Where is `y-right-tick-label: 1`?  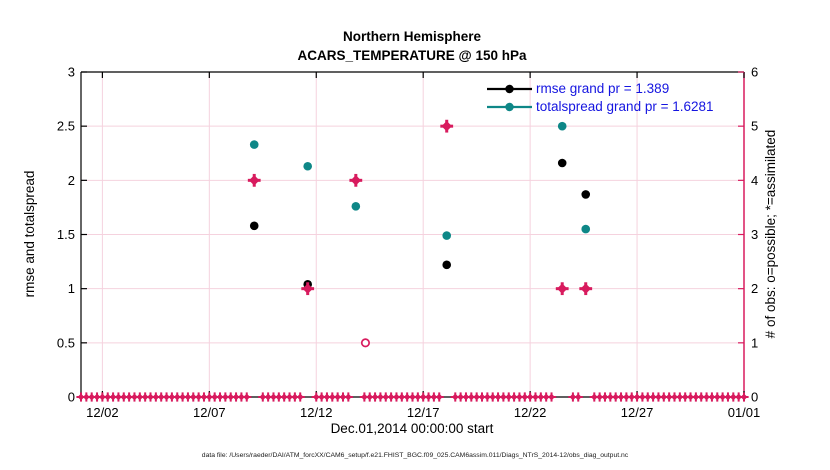
y-right-tick-label: 1 is located at coordinates (754, 342).